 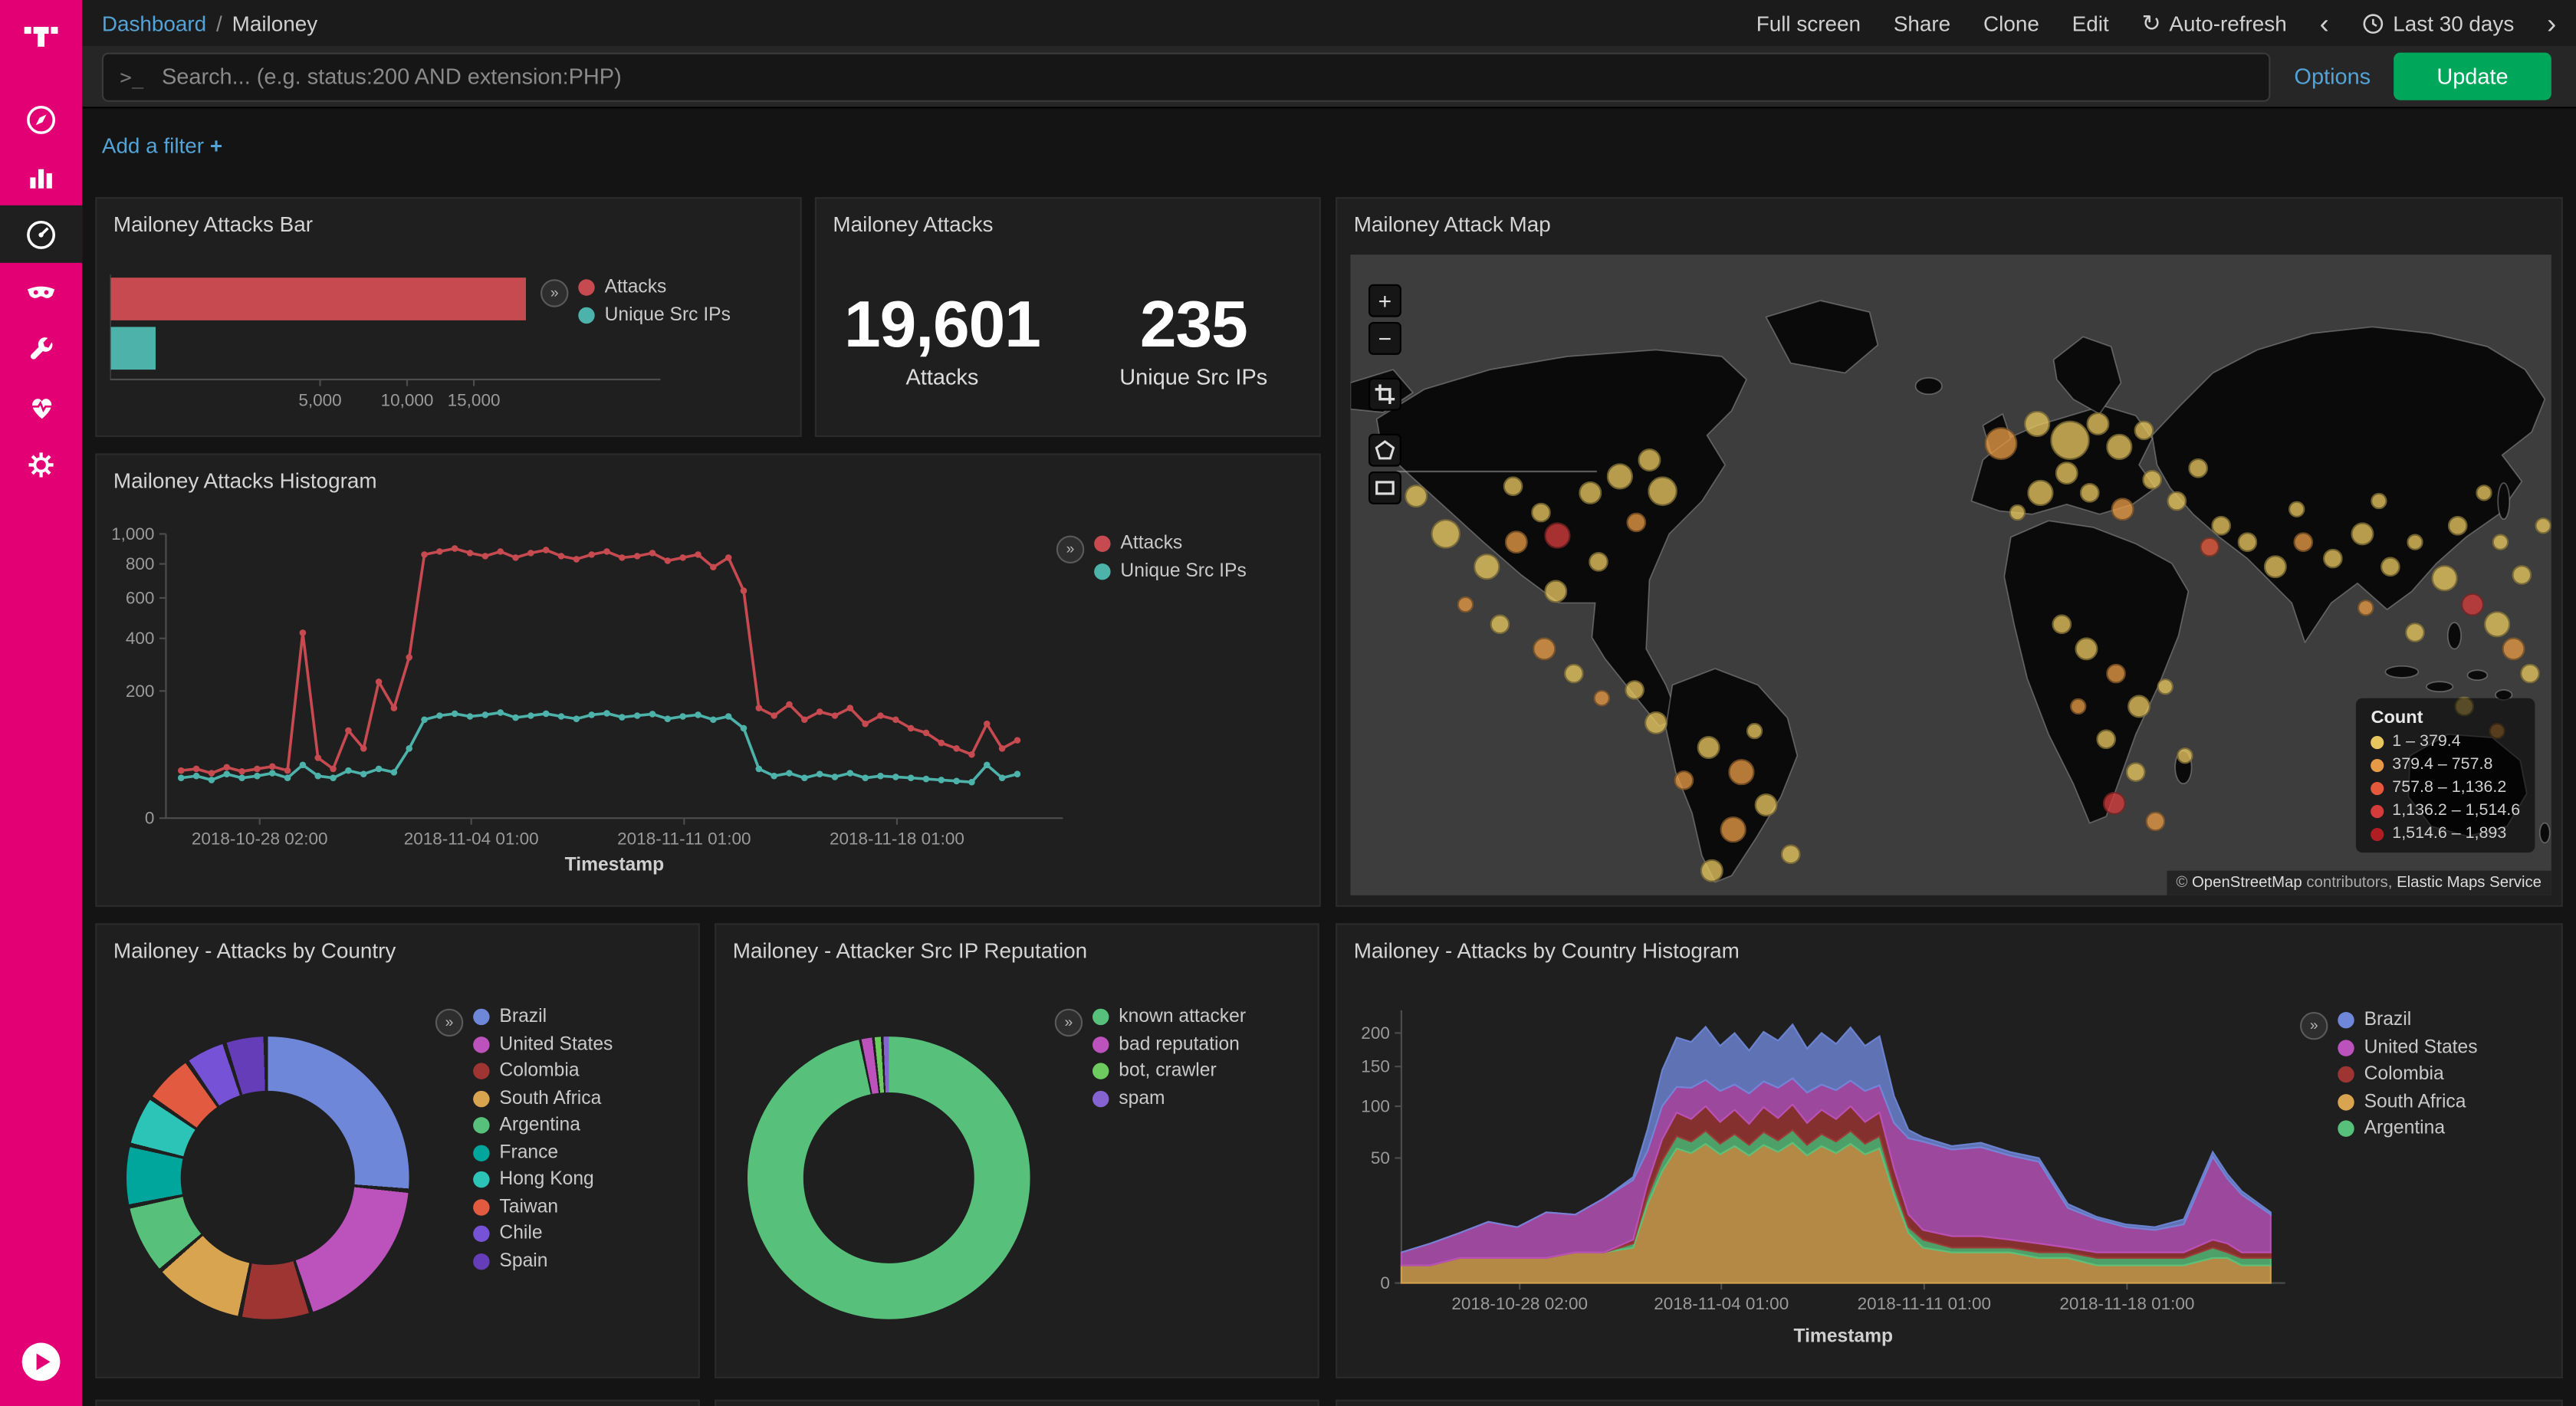 What do you see at coordinates (41, 464) in the screenshot?
I see `sidebar-item-management` at bounding box center [41, 464].